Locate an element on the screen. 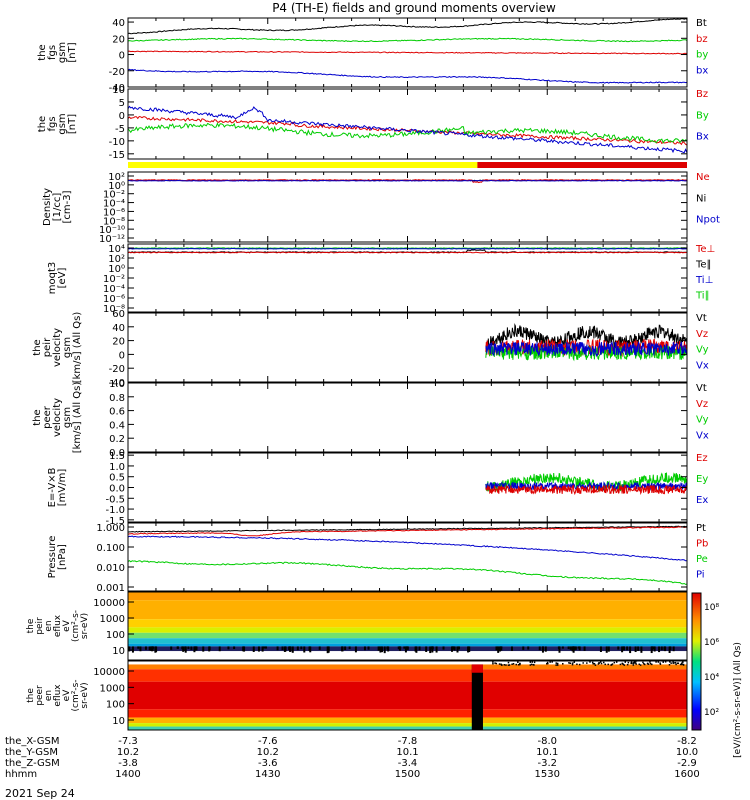 The height and width of the screenshot is (800, 750). peer-velocity-ylabel: the is located at coordinates (37, 417).